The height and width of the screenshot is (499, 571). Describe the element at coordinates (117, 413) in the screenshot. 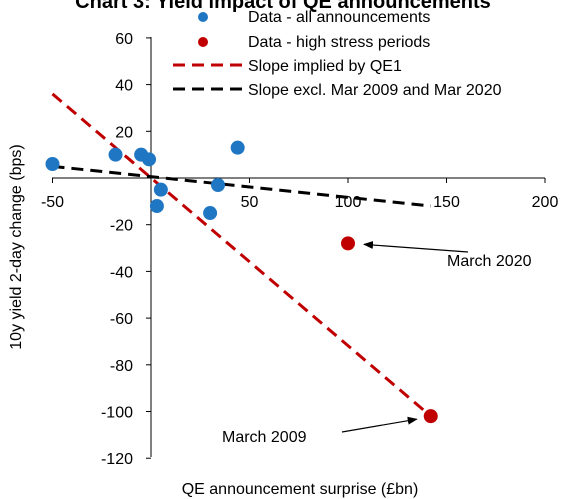

I see `y-tick-label: -100` at that location.